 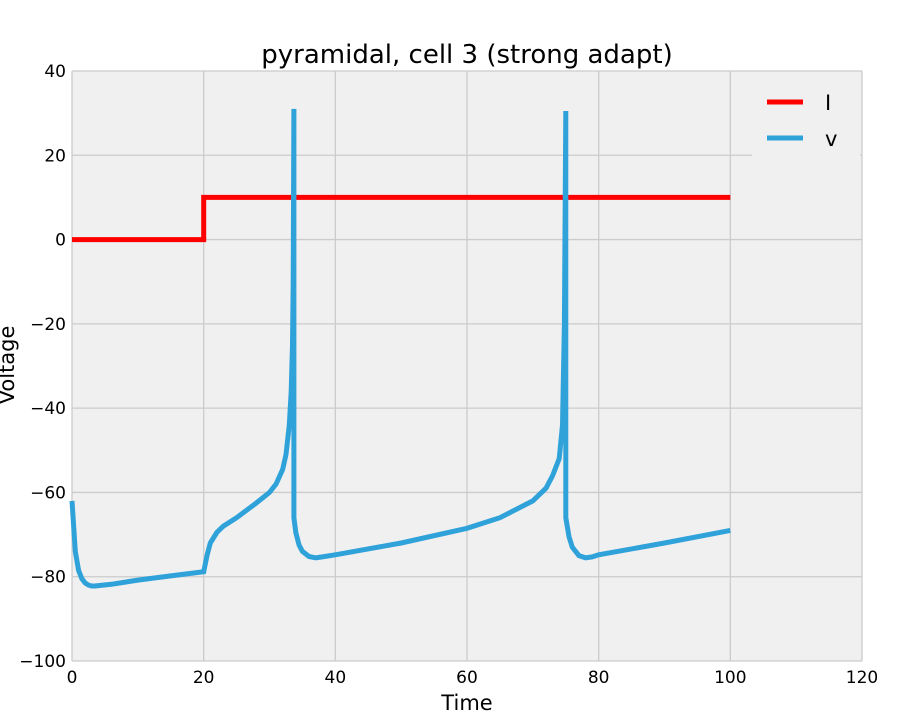 I want to click on x-tick-label: 40, so click(x=336, y=678).